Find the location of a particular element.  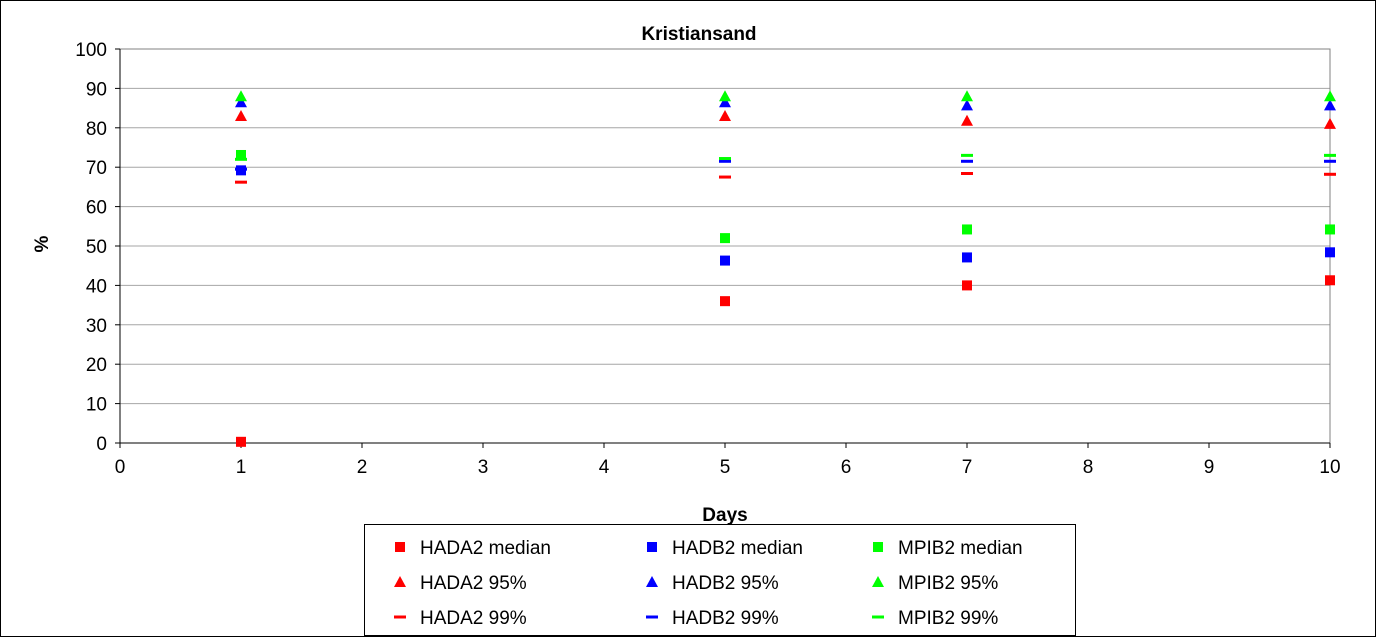

x-tick-label: 7 is located at coordinates (967, 467).